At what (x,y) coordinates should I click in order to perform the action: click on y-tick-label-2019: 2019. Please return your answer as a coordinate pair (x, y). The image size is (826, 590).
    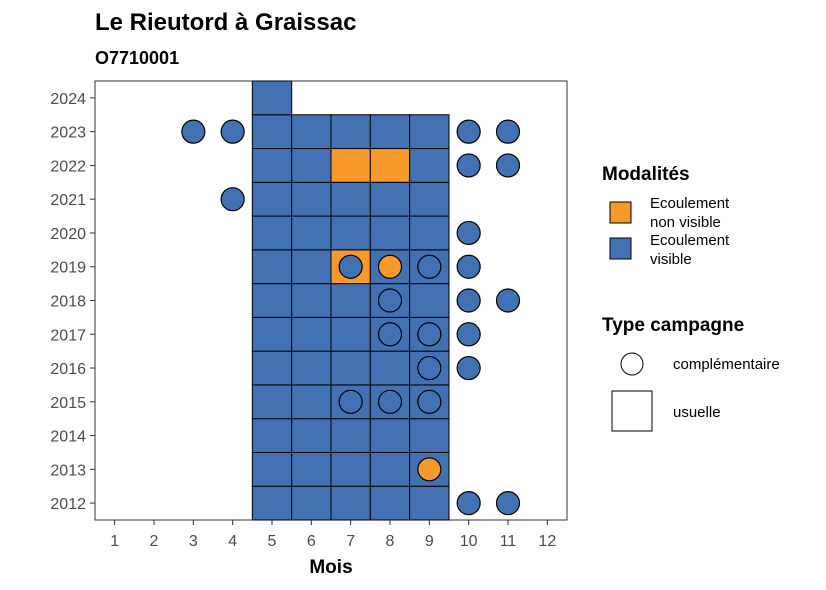
    Looking at the image, I should click on (68, 268).